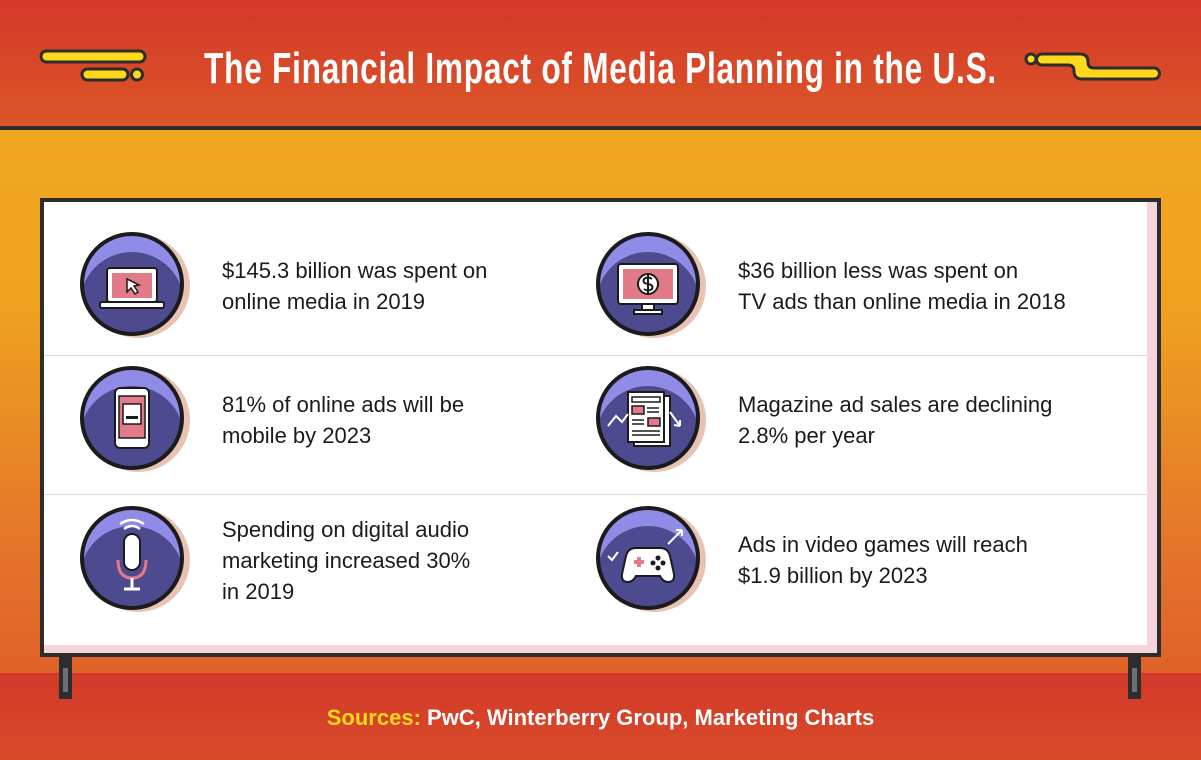 Image resolution: width=1201 pixels, height=760 pixels. Describe the element at coordinates (651, 419) in the screenshot. I see `magazine-decline-icon` at that location.